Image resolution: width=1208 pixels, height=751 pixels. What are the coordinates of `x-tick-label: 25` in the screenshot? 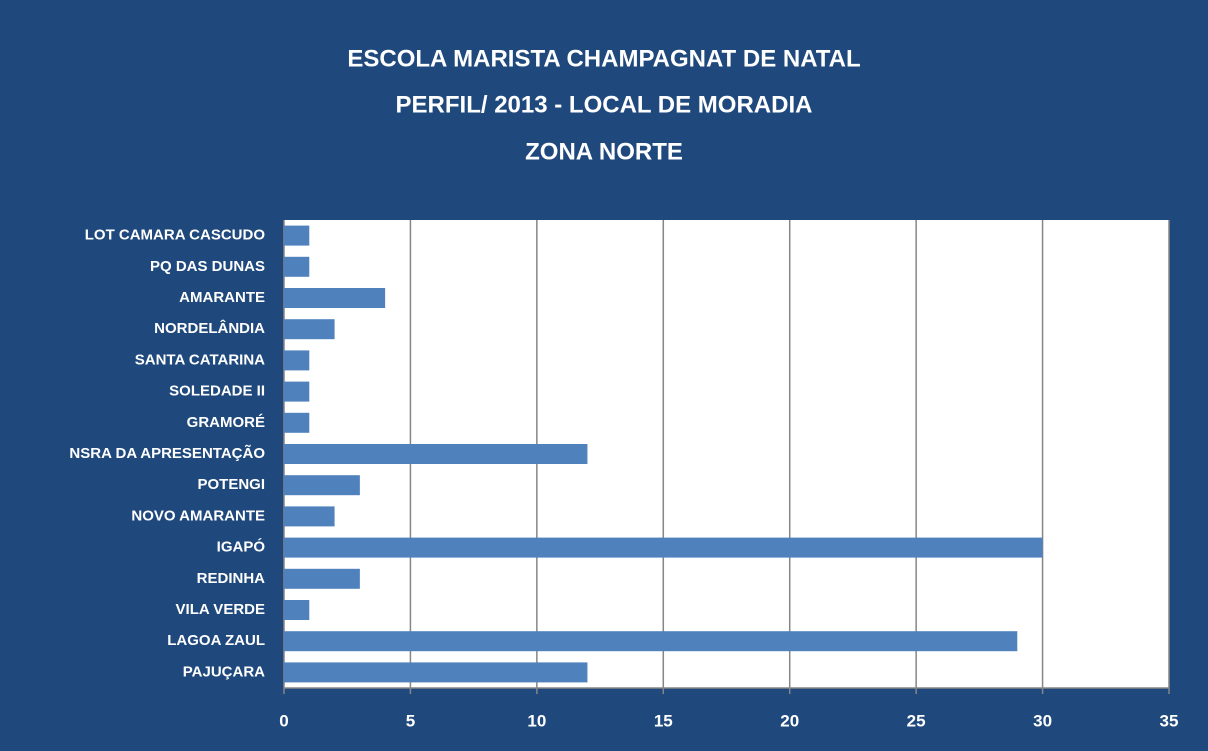 It's located at (916, 720).